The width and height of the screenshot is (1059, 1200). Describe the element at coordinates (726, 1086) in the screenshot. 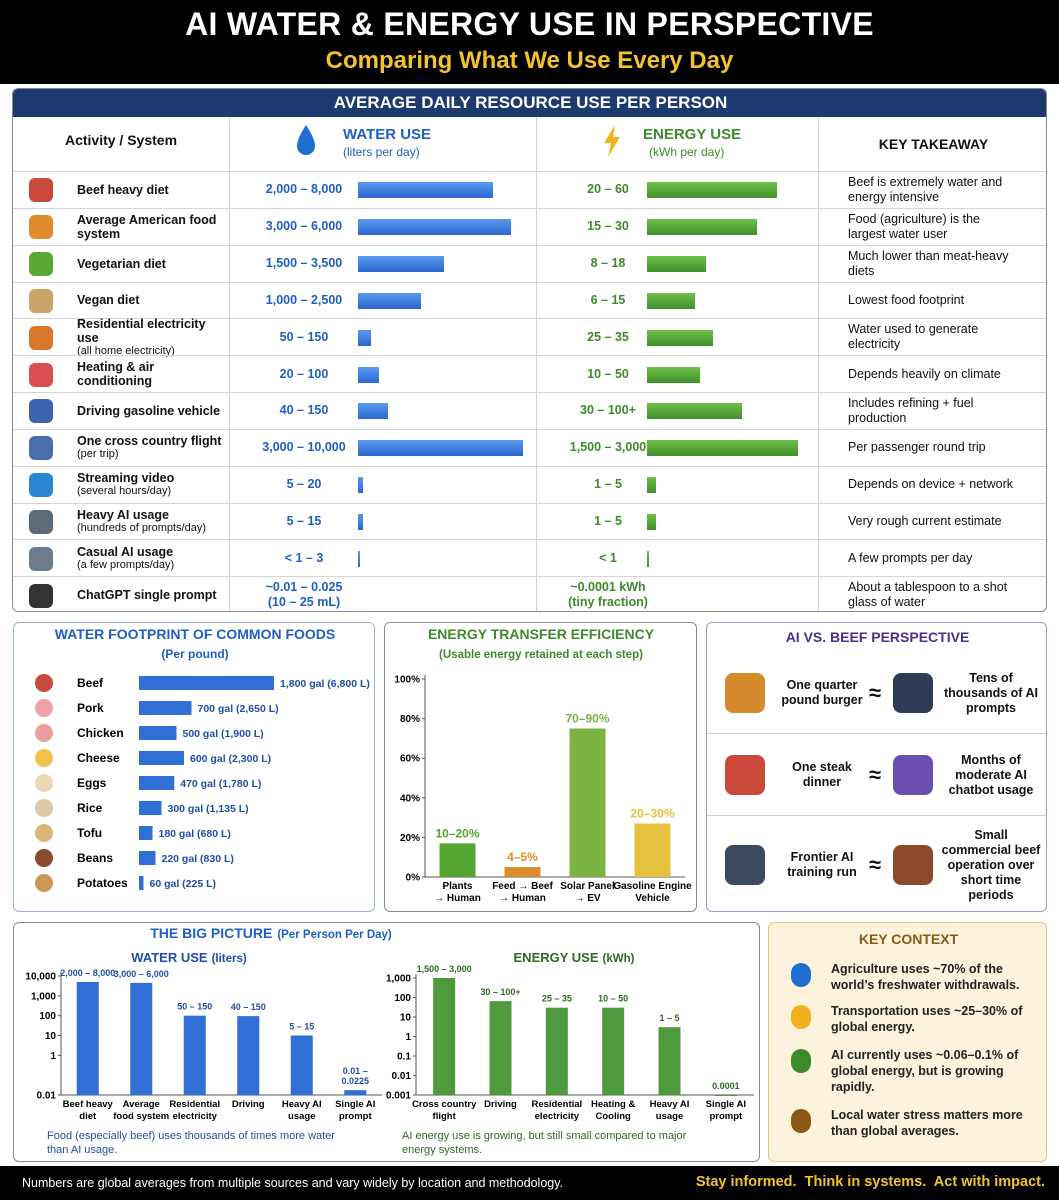

I see `value-label: 0.0001` at that location.